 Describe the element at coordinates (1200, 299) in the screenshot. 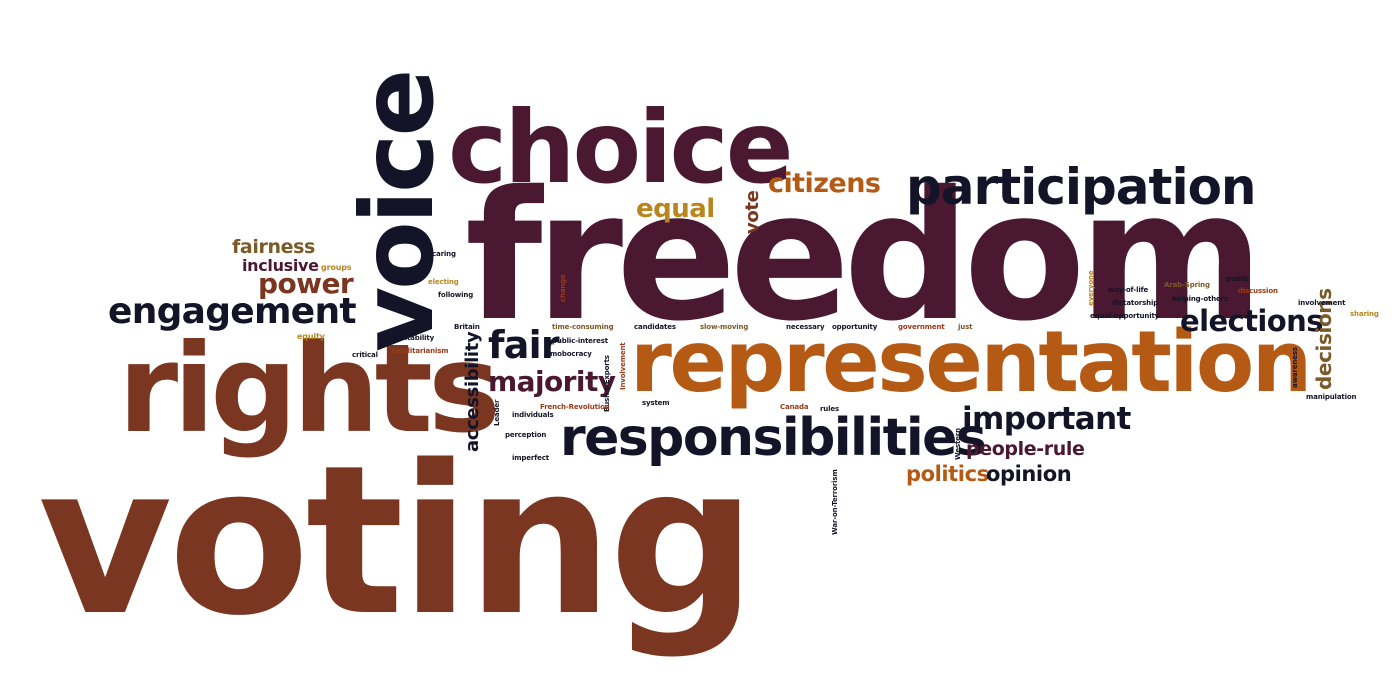

I see `word-helping-others: helping-others` at that location.